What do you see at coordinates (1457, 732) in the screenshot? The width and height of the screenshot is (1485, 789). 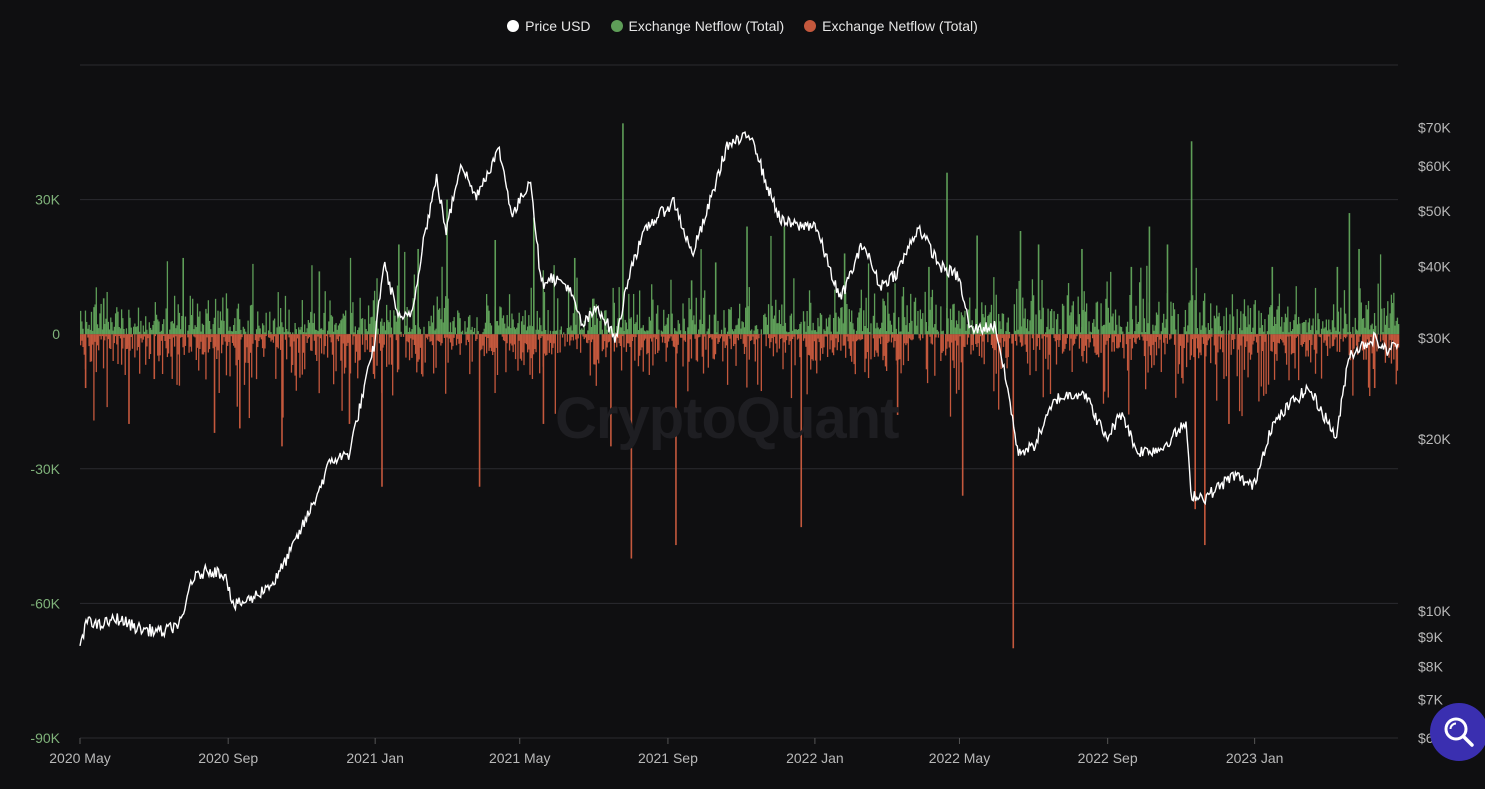 I see `search-button` at bounding box center [1457, 732].